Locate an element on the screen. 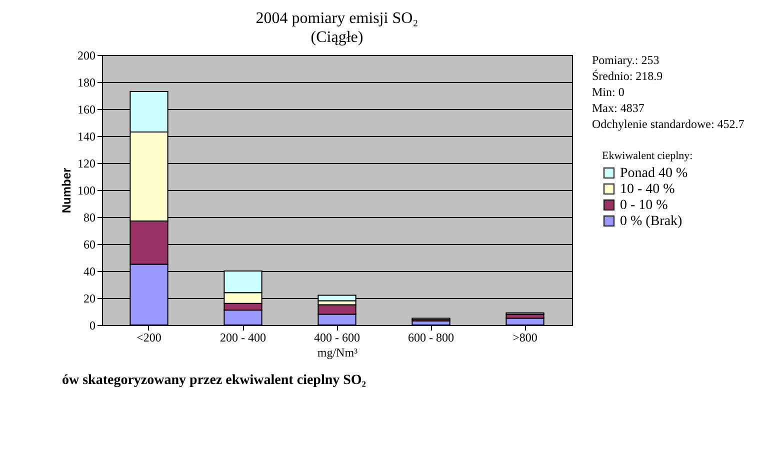 Image resolution: width=759 pixels, height=452 pixels. y-tick-label: 20 is located at coordinates (90, 299).